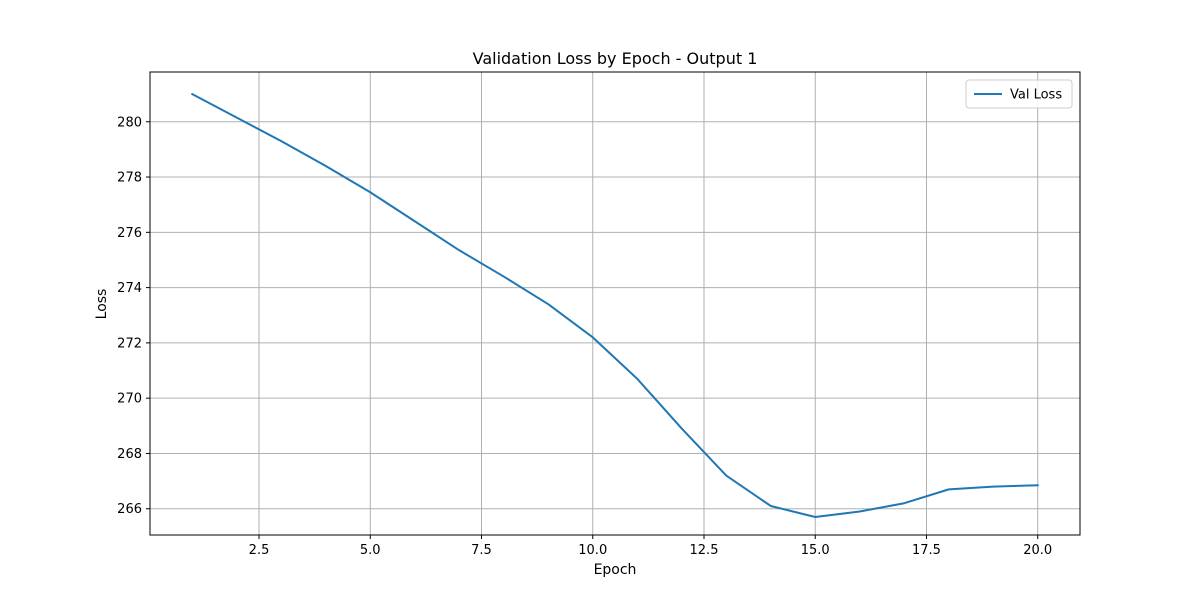 This screenshot has height=600, width=1200. What do you see at coordinates (129, 122) in the screenshot?
I see `y-tick-label: 280` at bounding box center [129, 122].